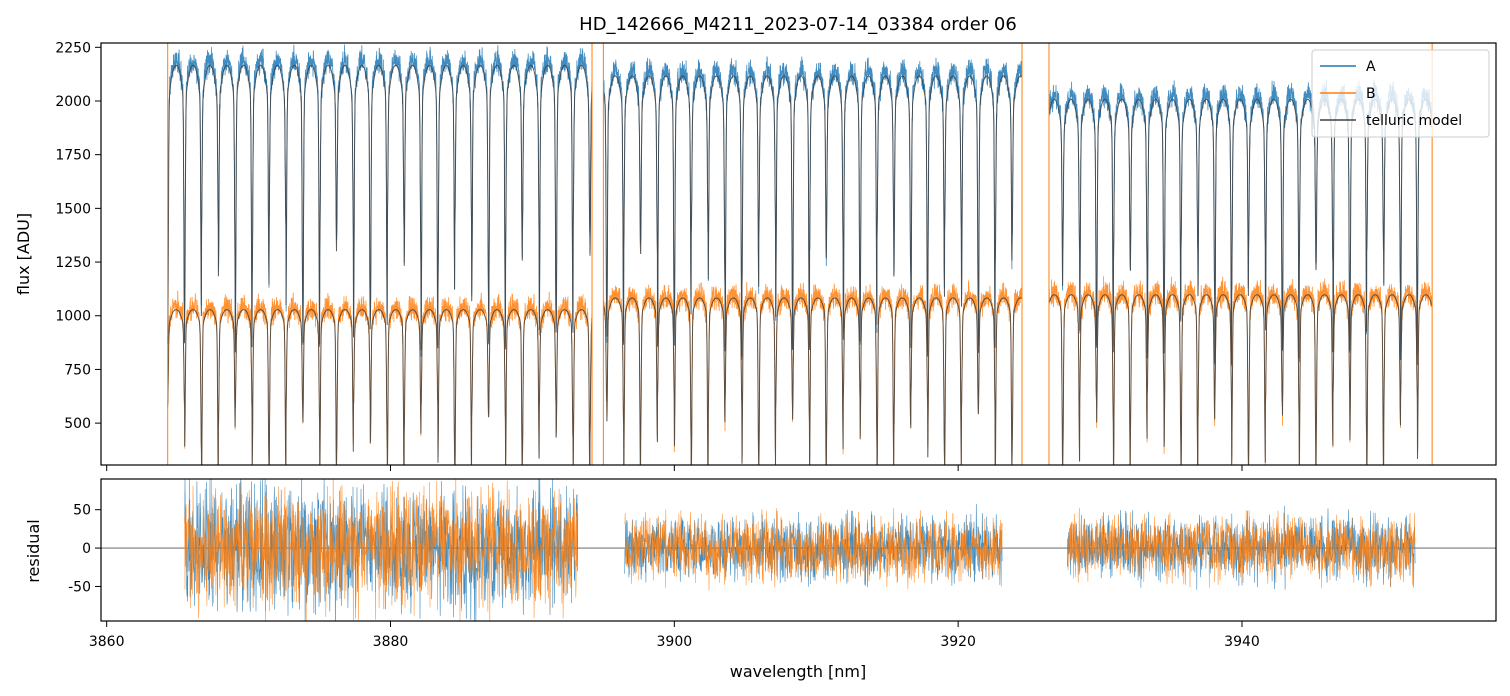 This screenshot has width=1510, height=696. What do you see at coordinates (77, 370) in the screenshot?
I see `flux-y-tick-label: 750` at bounding box center [77, 370].